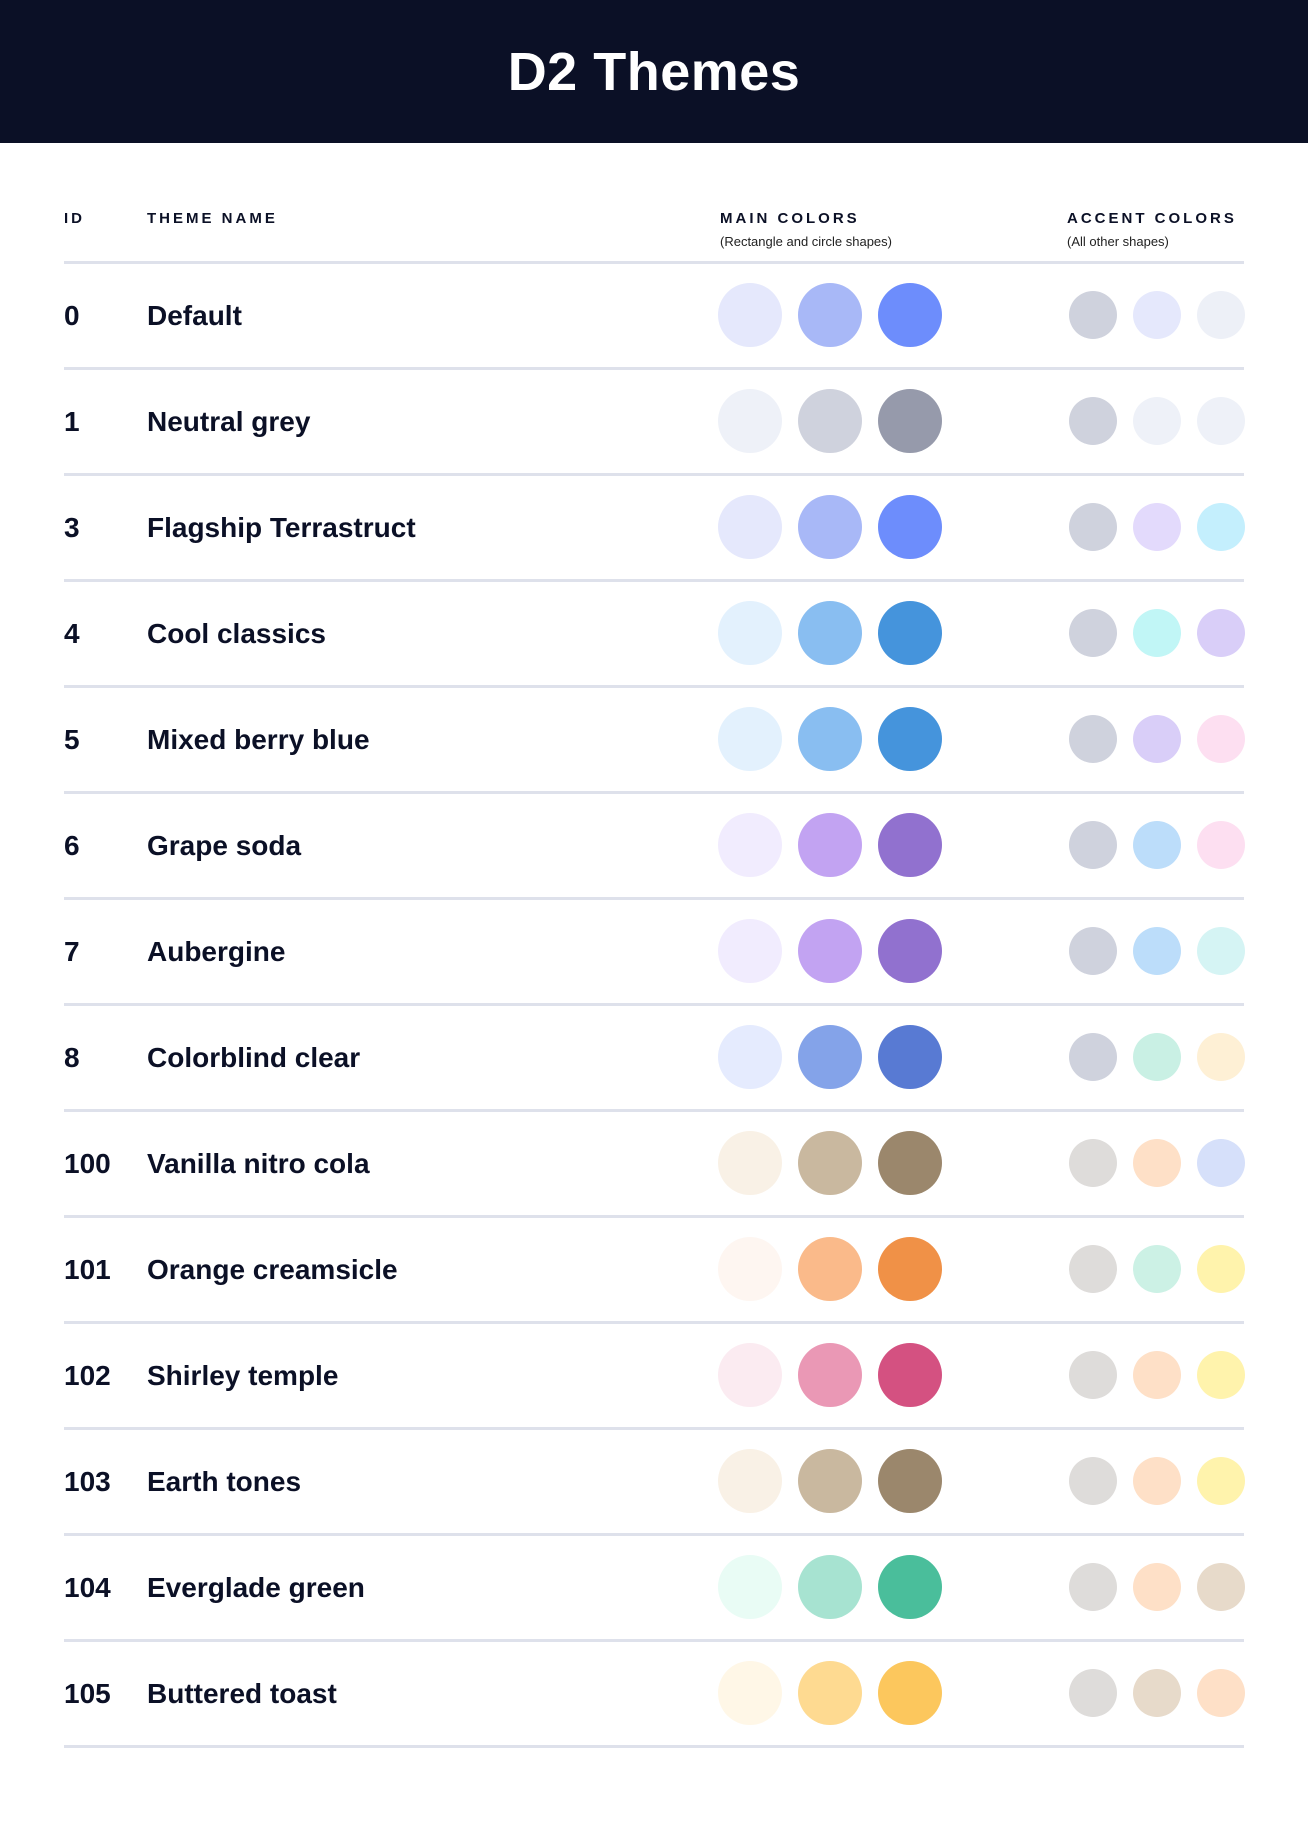  Describe the element at coordinates (654, 635) in the screenshot. I see `table-row: 4 Cool classics` at that location.